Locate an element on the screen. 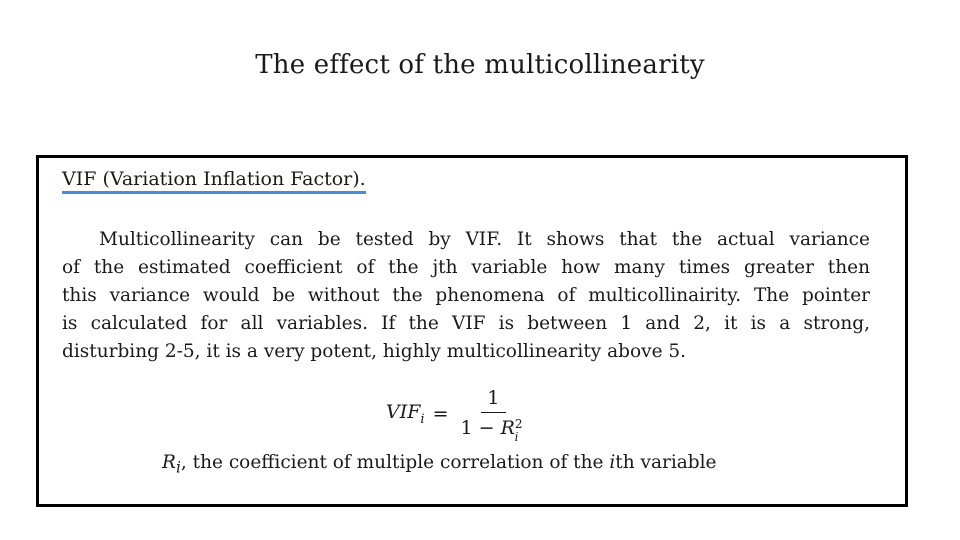  denominator-sup: 2 is located at coordinates (518, 423).